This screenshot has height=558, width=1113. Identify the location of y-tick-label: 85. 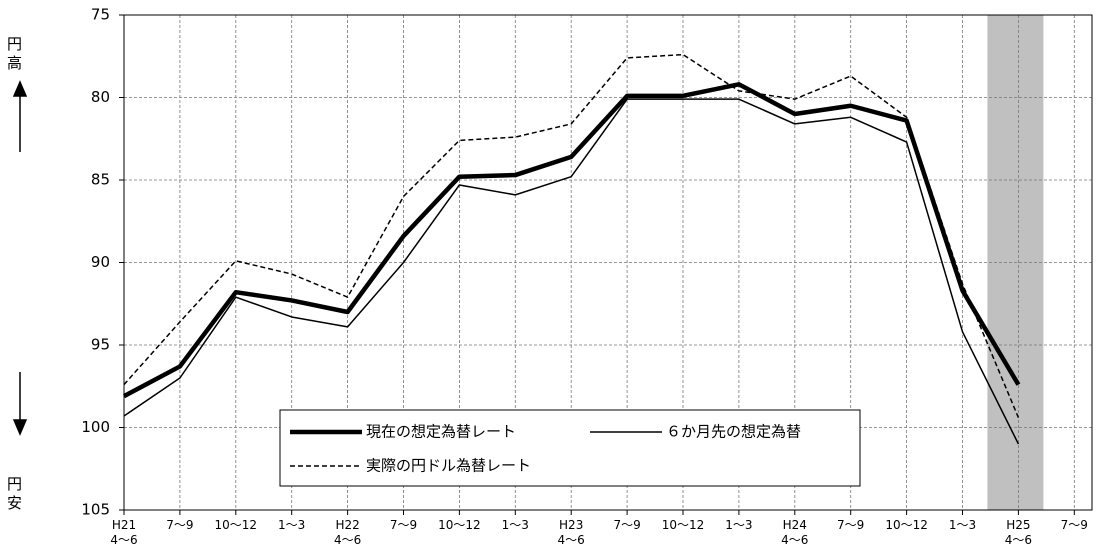
(100, 180).